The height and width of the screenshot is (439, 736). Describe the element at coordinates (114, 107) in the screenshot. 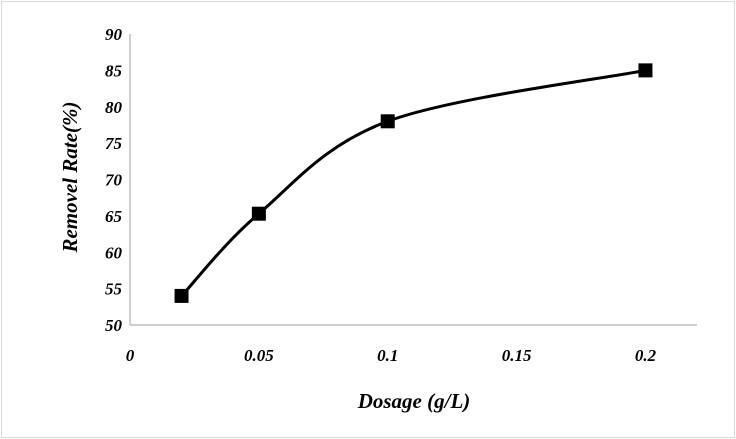

I see `y-tick-label: 80` at that location.